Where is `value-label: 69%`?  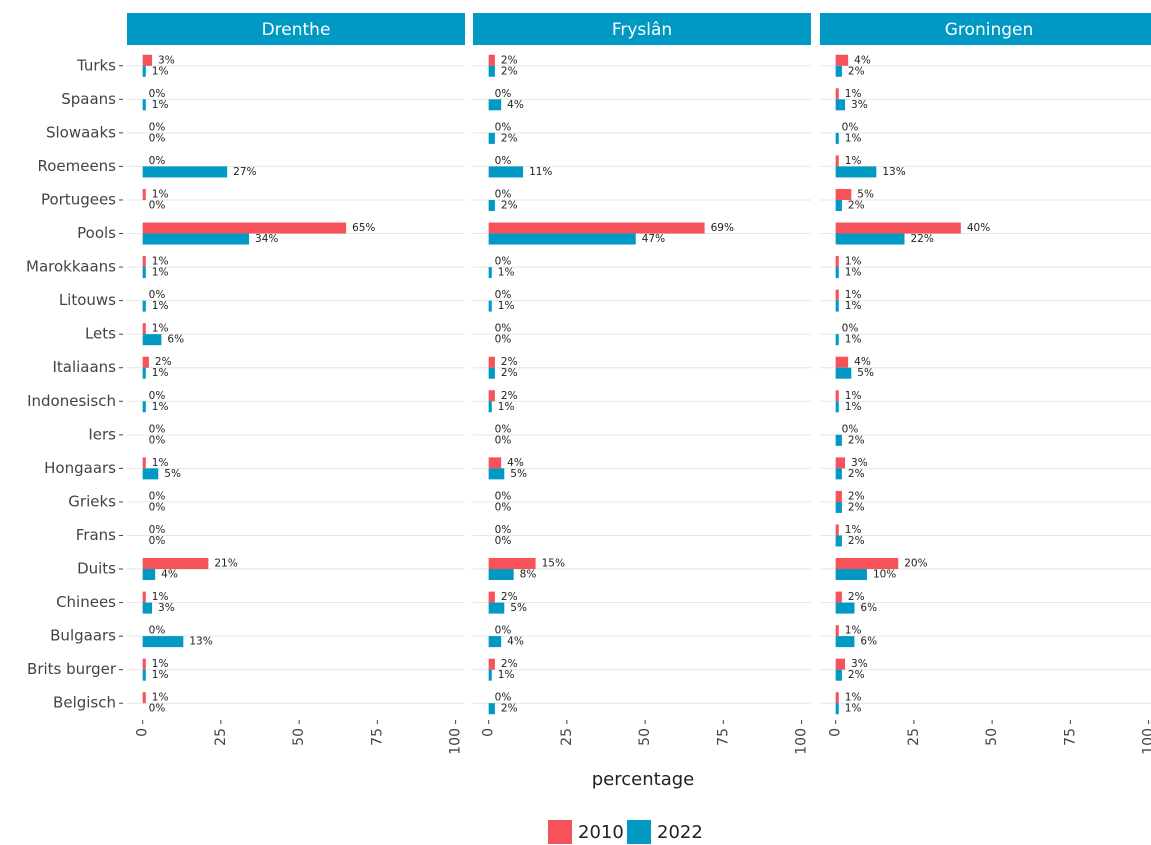
value-label: 69% is located at coordinates (722, 228).